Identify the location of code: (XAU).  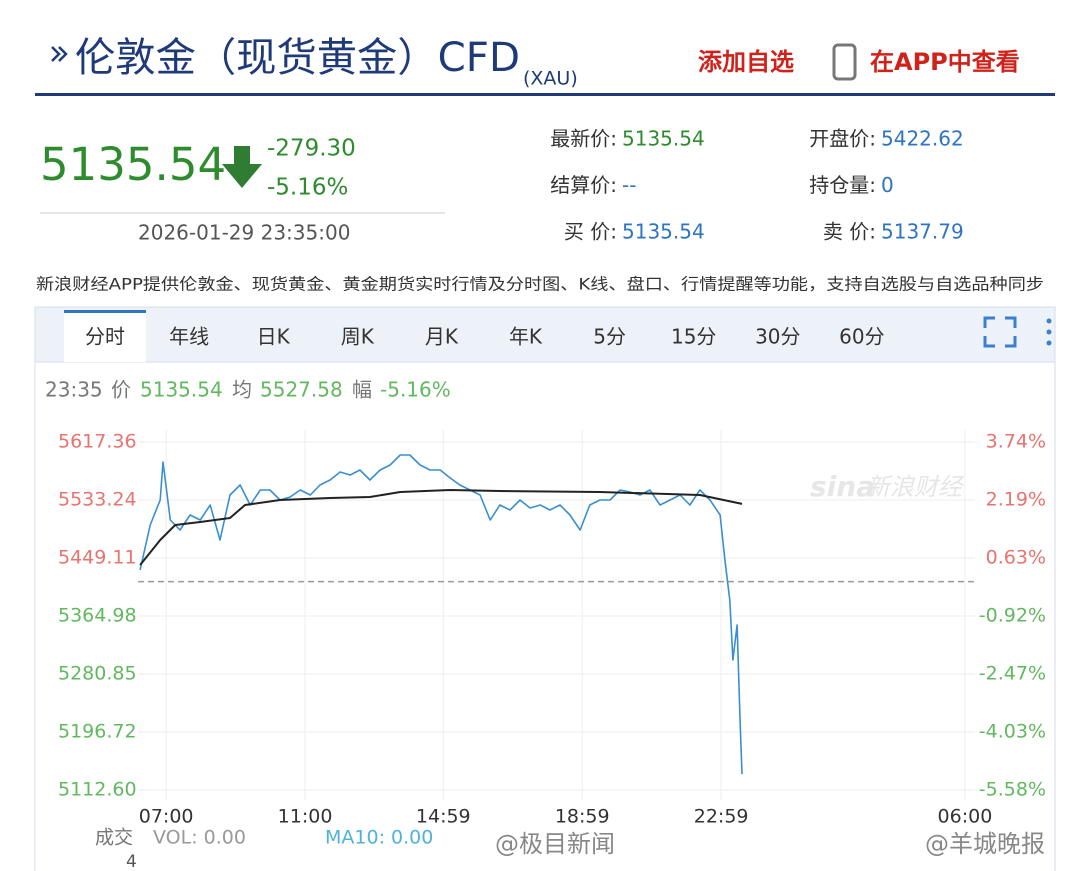
(550, 79).